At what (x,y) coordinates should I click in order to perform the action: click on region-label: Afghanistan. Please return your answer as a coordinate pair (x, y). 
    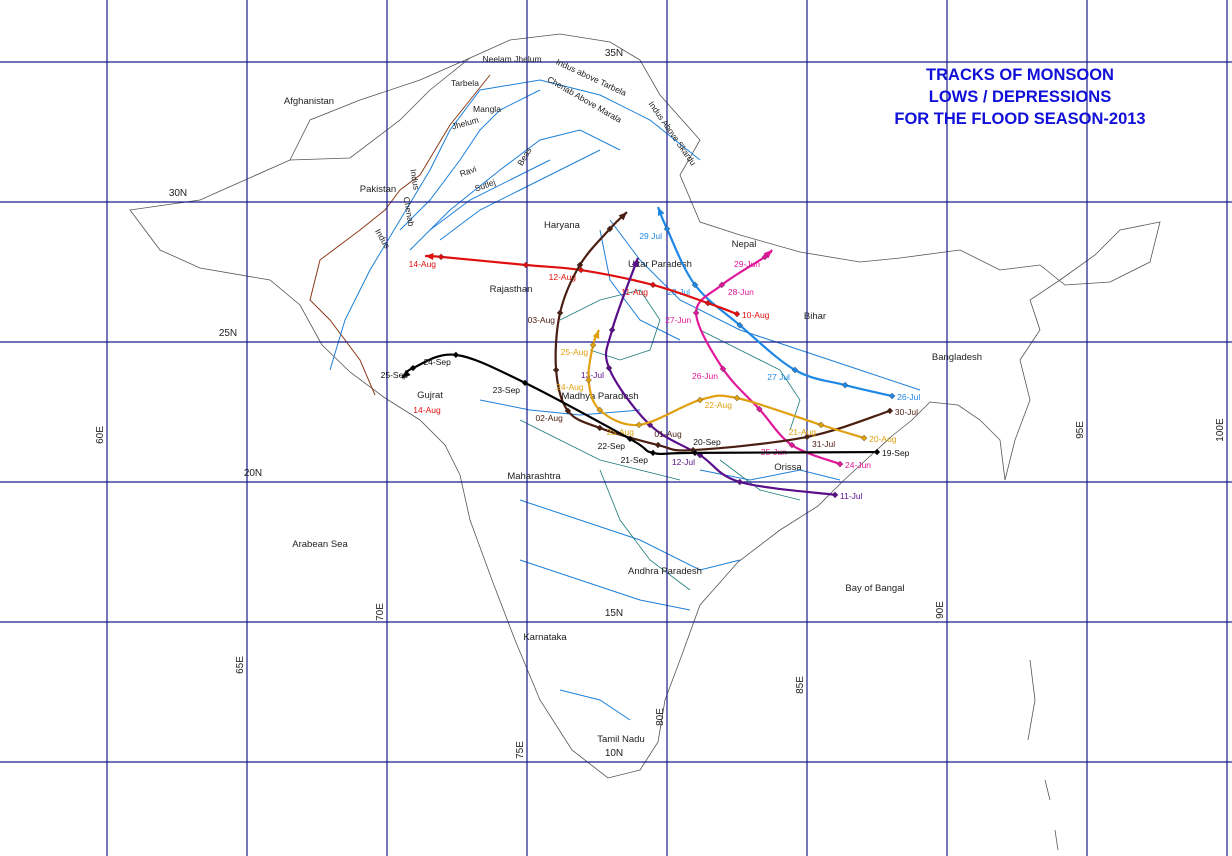
    Looking at the image, I should click on (309, 101).